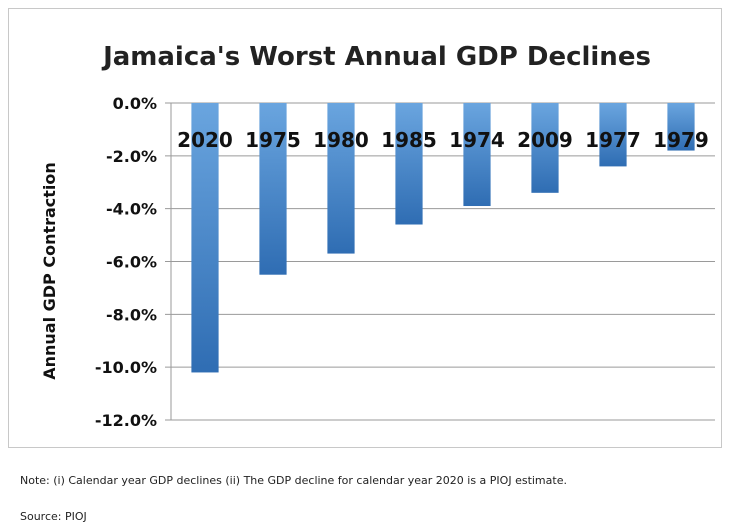 This screenshot has width=730, height=527. What do you see at coordinates (341, 140) in the screenshot?
I see `category-label: 1980` at bounding box center [341, 140].